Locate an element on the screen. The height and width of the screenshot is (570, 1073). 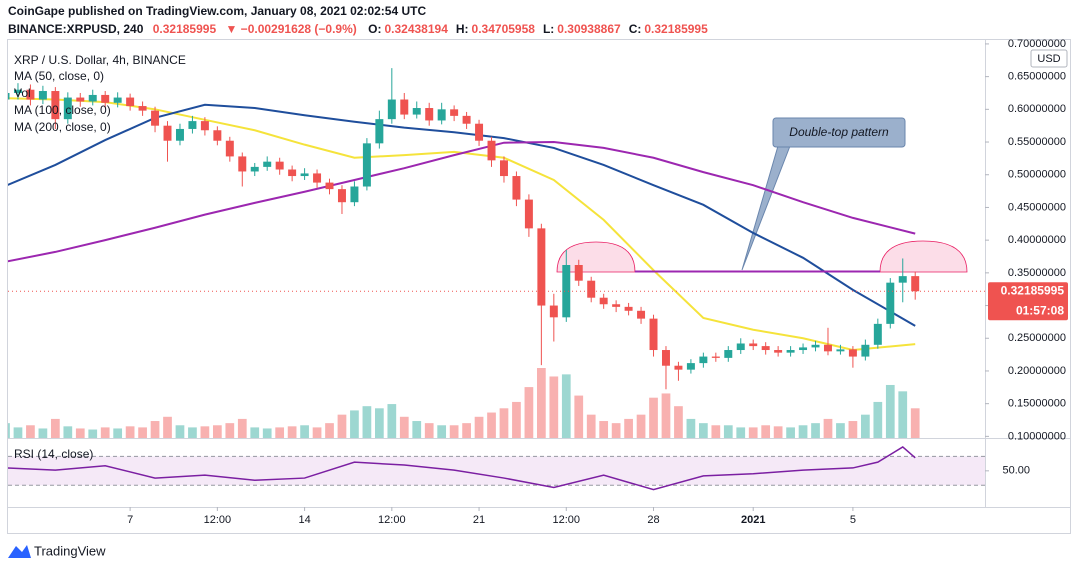
legend-entry: MA (50, close, 0) is located at coordinates (59, 76).